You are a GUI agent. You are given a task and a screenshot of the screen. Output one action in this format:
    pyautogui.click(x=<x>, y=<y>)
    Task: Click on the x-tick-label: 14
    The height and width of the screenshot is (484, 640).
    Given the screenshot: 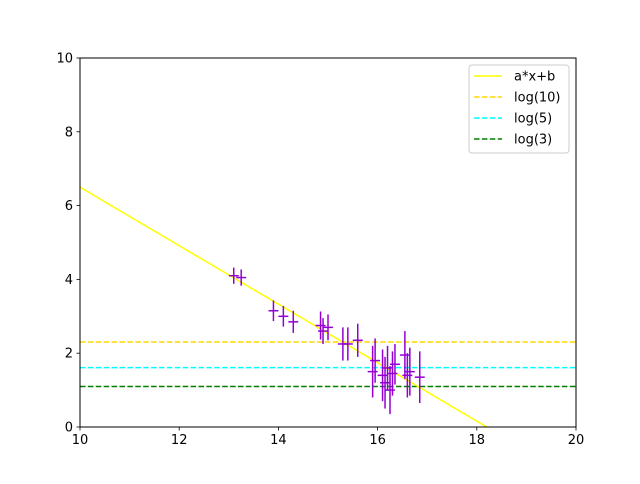 What is the action you would take?
    pyautogui.click(x=278, y=440)
    